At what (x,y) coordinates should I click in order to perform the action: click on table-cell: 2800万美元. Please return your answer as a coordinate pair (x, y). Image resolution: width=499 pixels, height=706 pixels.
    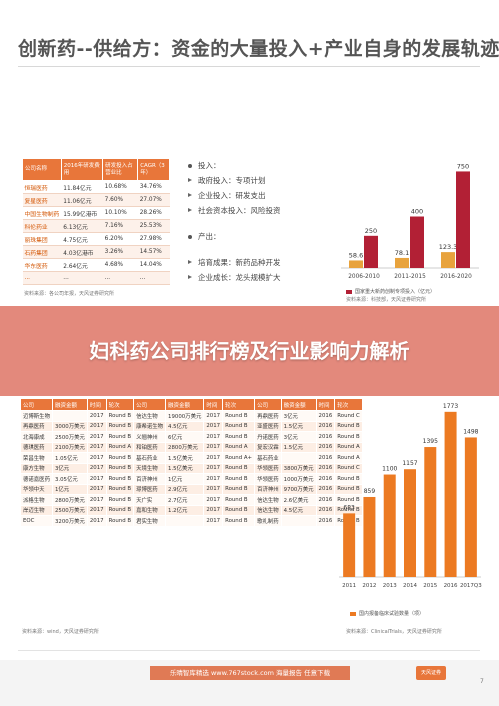
    Looking at the image, I should click on (185, 447).